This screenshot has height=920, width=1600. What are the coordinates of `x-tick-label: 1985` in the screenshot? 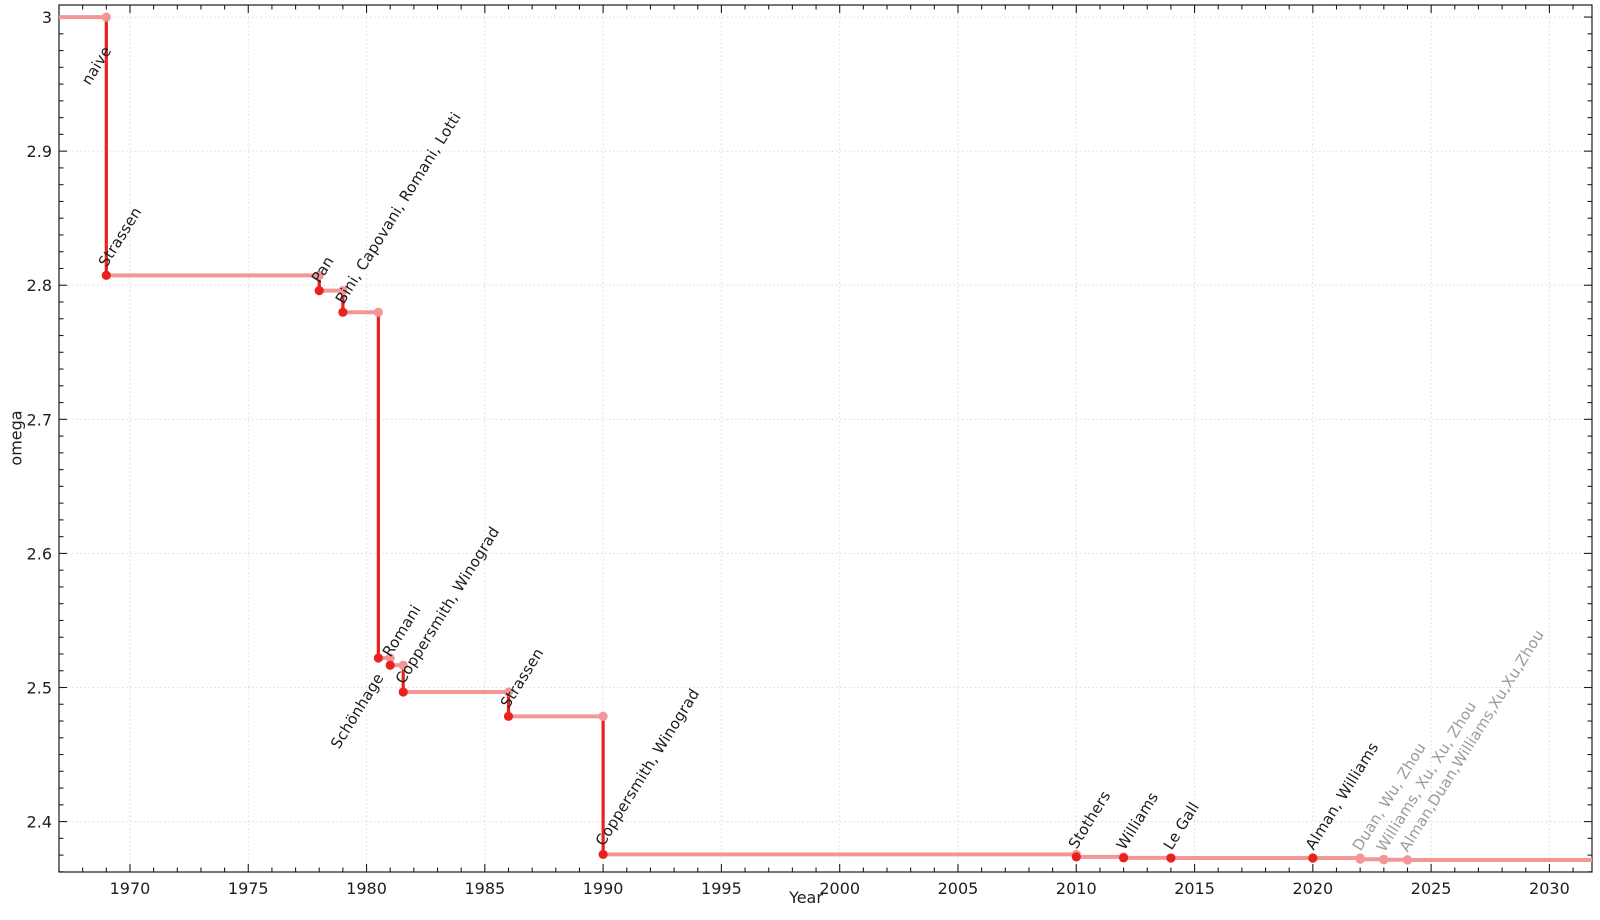 It's located at (484, 888).